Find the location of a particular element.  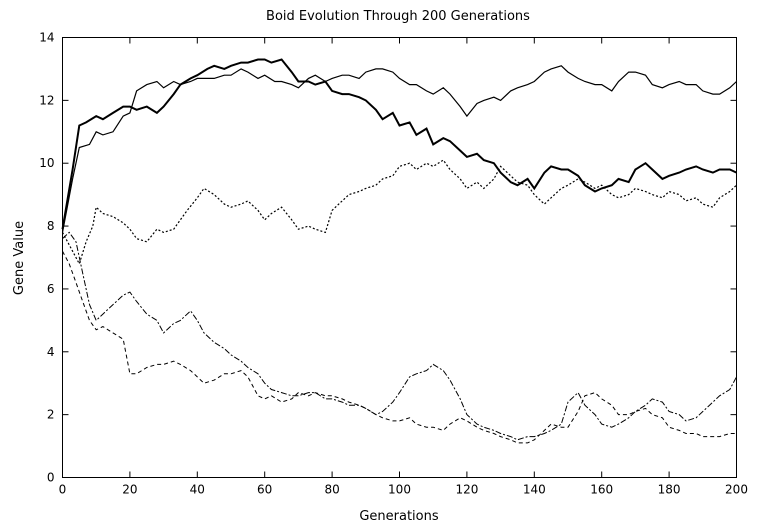

y-tick-label: 14 is located at coordinates (46, 38).